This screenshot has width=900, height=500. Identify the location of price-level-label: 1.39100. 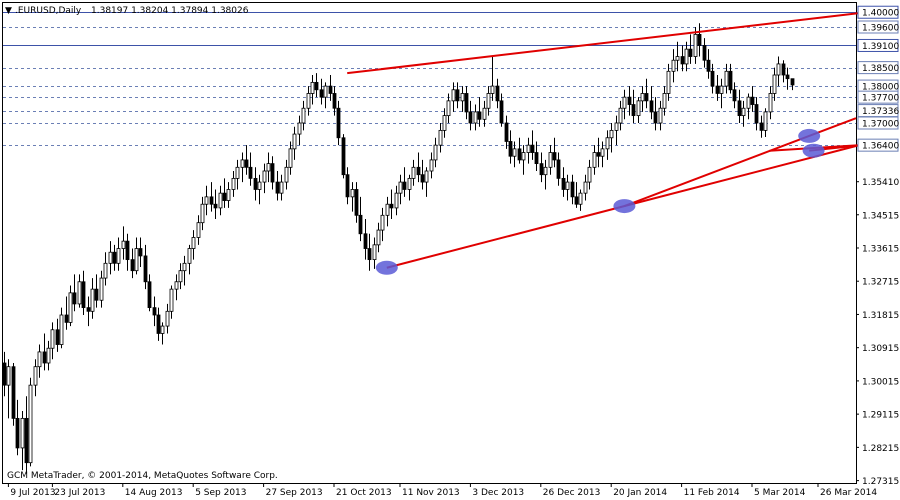
(880, 47).